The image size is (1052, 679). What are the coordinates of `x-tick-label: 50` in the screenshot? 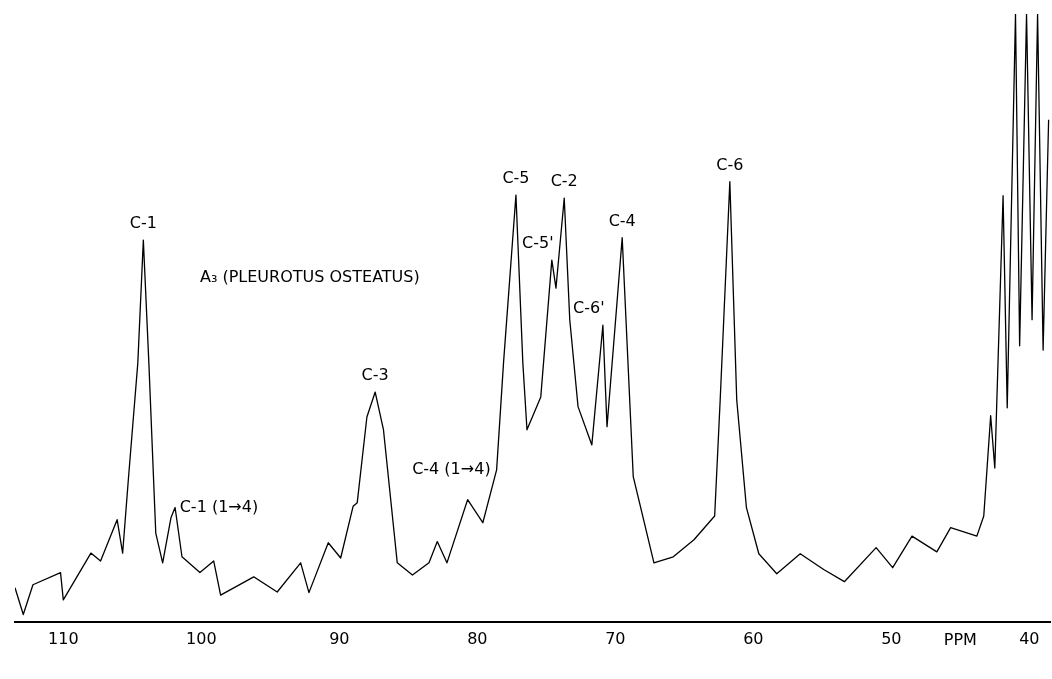 It's located at (891, 638).